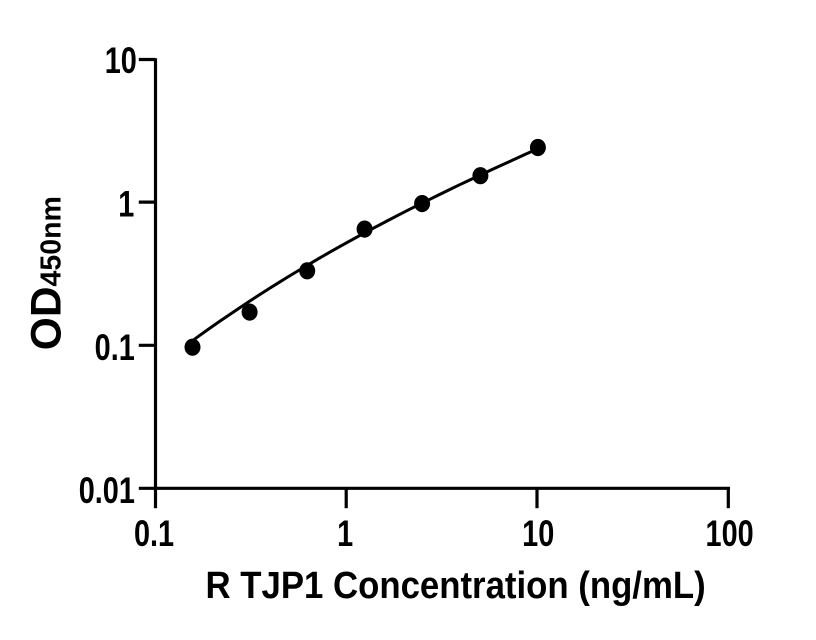 The width and height of the screenshot is (816, 640). What do you see at coordinates (107, 491) in the screenshot?
I see `svg-text: 0.01` at bounding box center [107, 491].